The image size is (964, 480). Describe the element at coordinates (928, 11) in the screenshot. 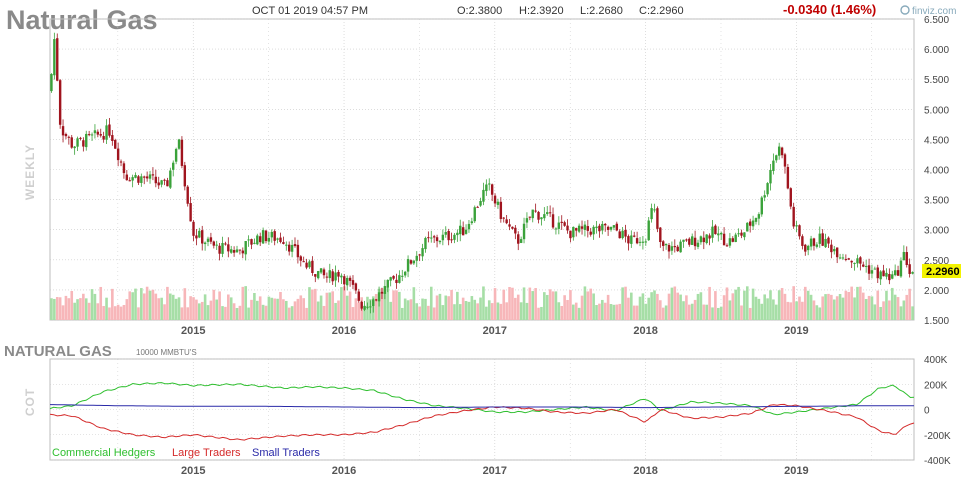

I see `finviz-logo: finviz.com` at that location.